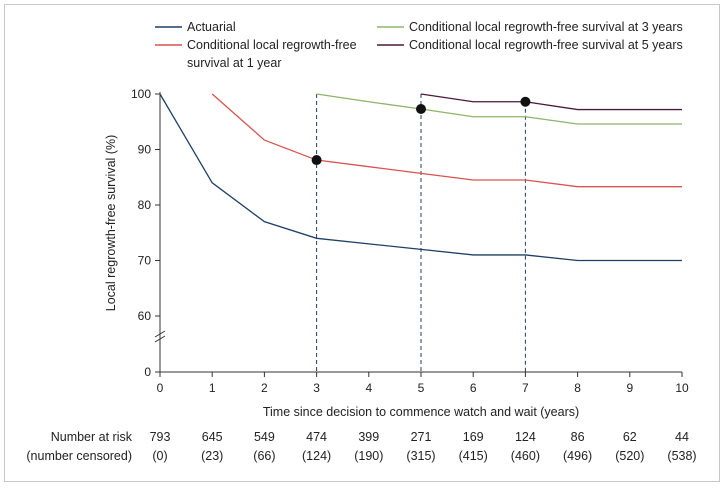 This screenshot has height=488, width=724. I want to click on y-tick-label: 90, so click(145, 150).